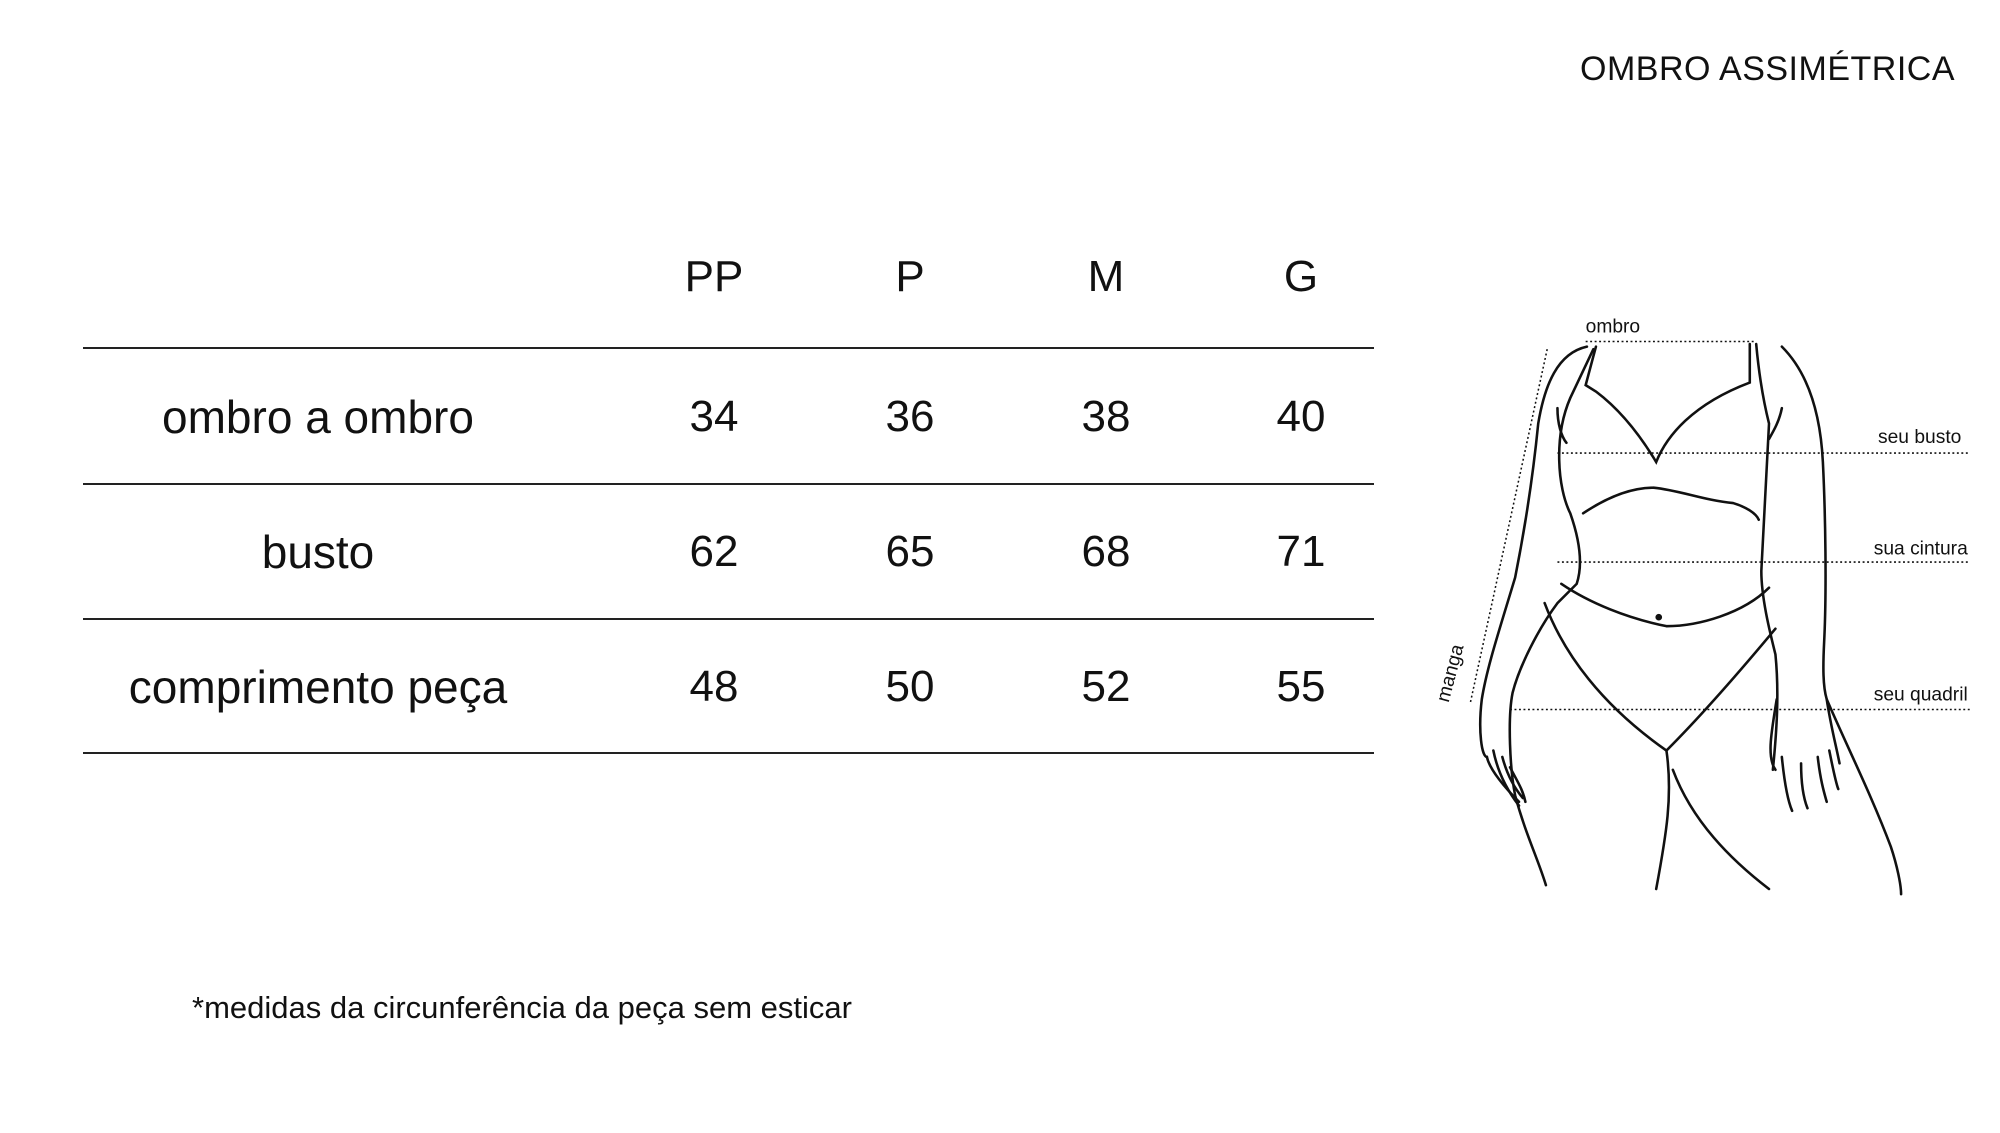  Describe the element at coordinates (1106, 276) in the screenshot. I see `column-header-m: M` at that location.